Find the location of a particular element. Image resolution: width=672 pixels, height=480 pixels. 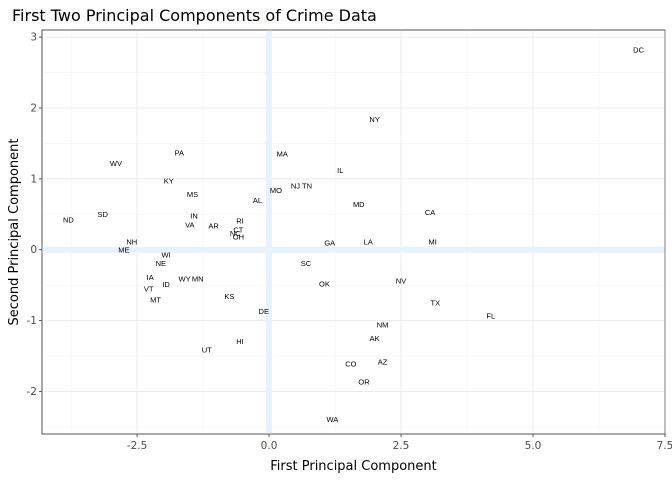

state-label-tx: TX is located at coordinates (436, 303).